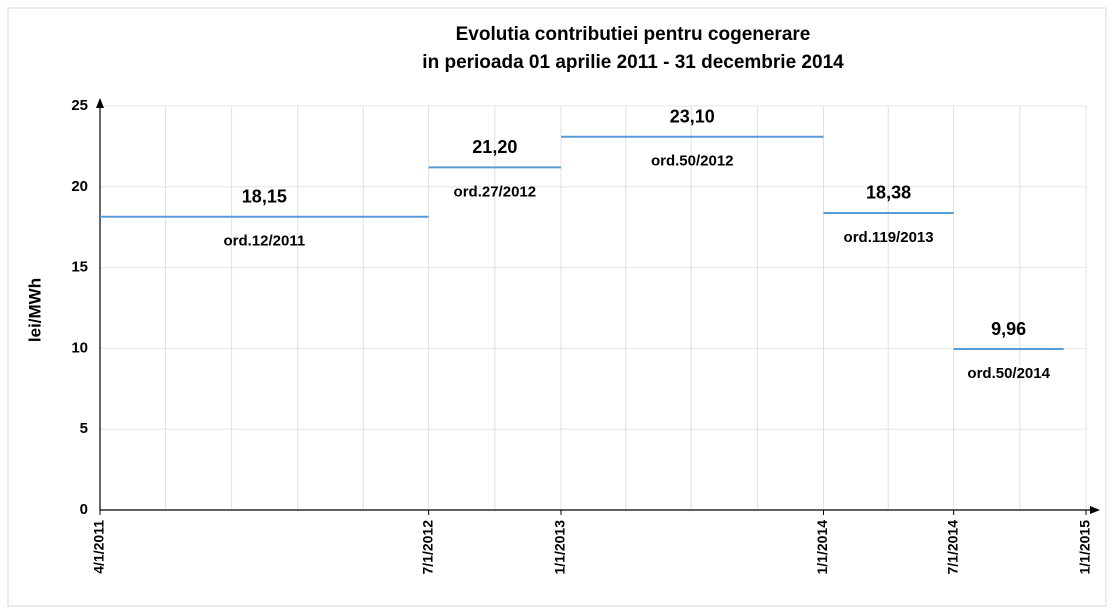  What do you see at coordinates (633, 34) in the screenshot?
I see `chart-title: Evolutia contributiei pentru cogenerare` at bounding box center [633, 34].